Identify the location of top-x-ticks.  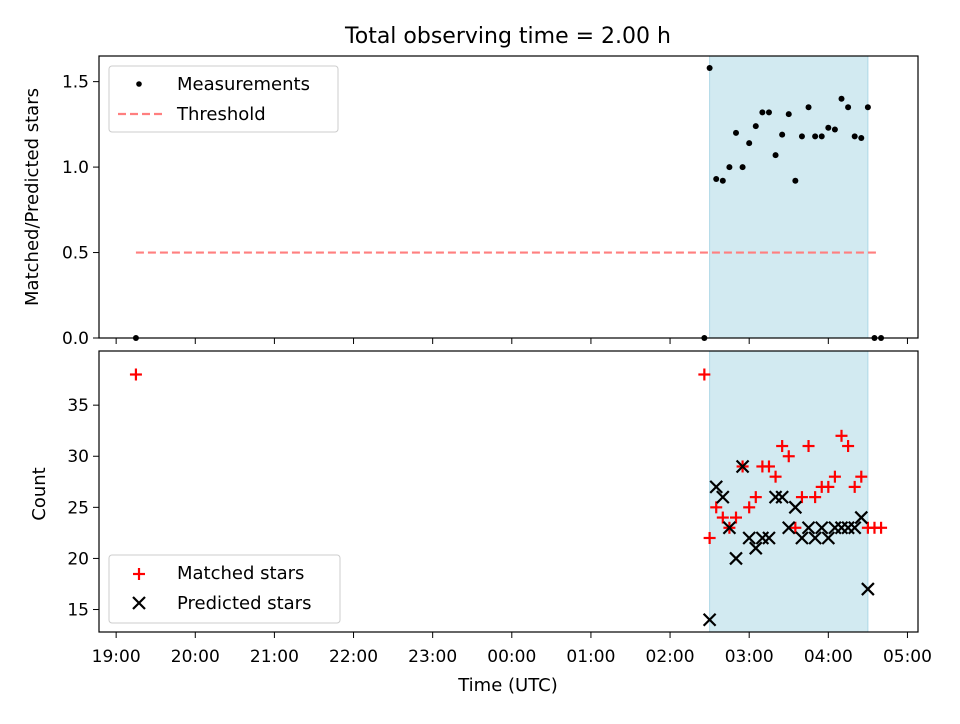
(511, 341).